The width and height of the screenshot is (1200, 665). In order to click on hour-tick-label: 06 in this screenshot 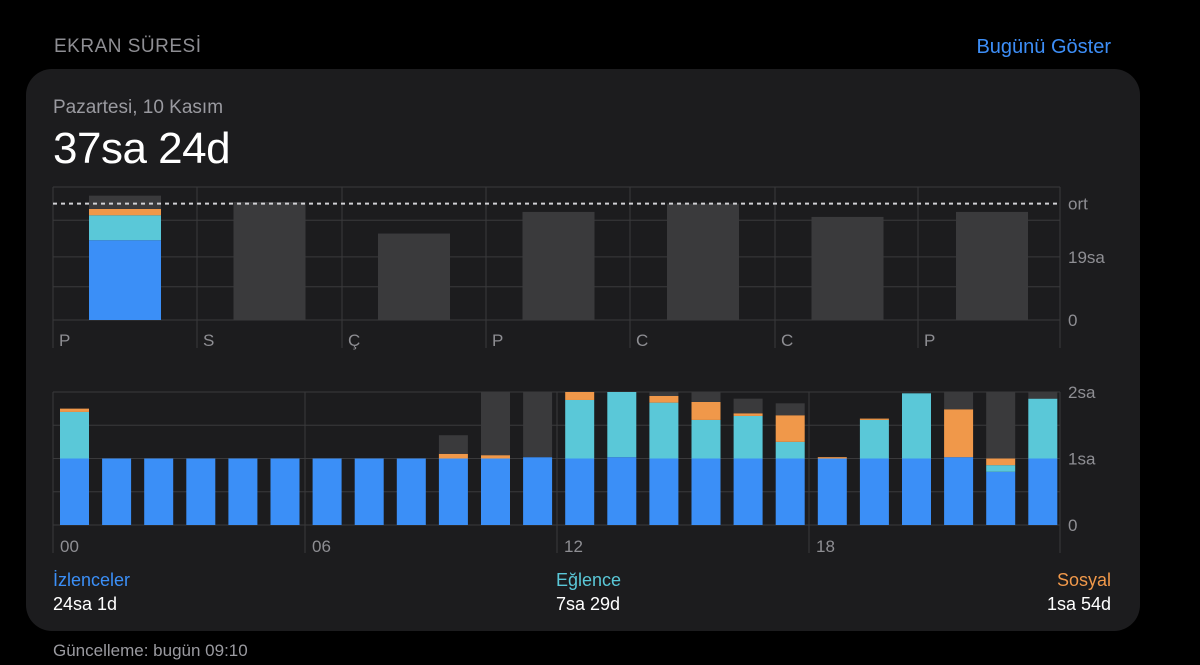, I will do `click(321, 546)`.